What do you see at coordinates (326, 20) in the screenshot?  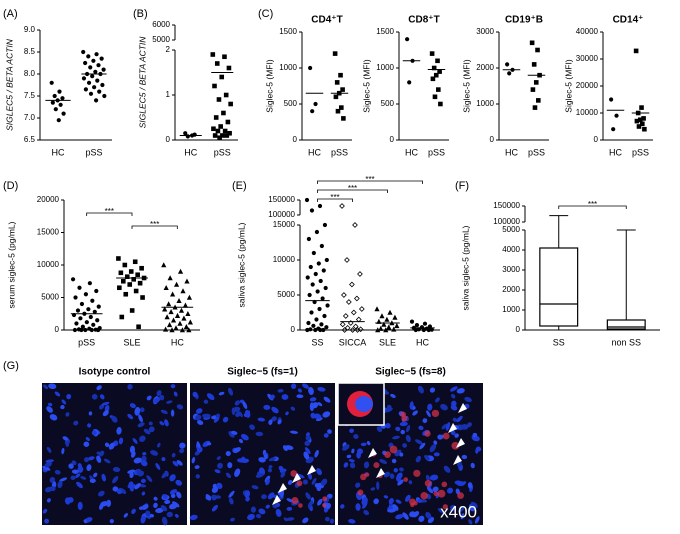 I see `chart-title: CD4⁺T` at bounding box center [326, 20].